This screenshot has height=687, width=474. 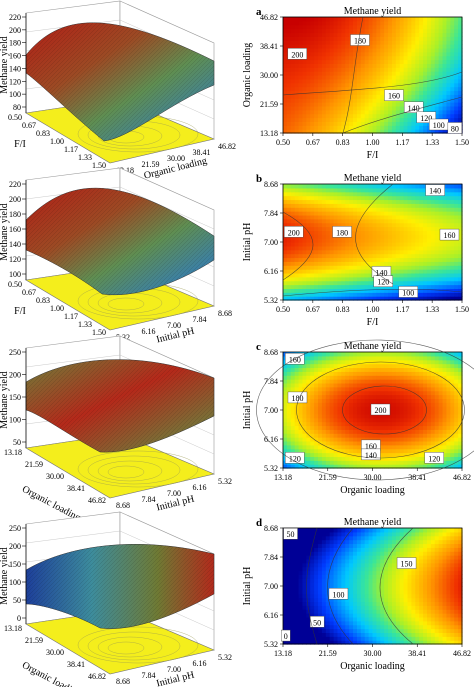 What do you see at coordinates (455, 128) in the screenshot?
I see `contour-label: 80` at bounding box center [455, 128].